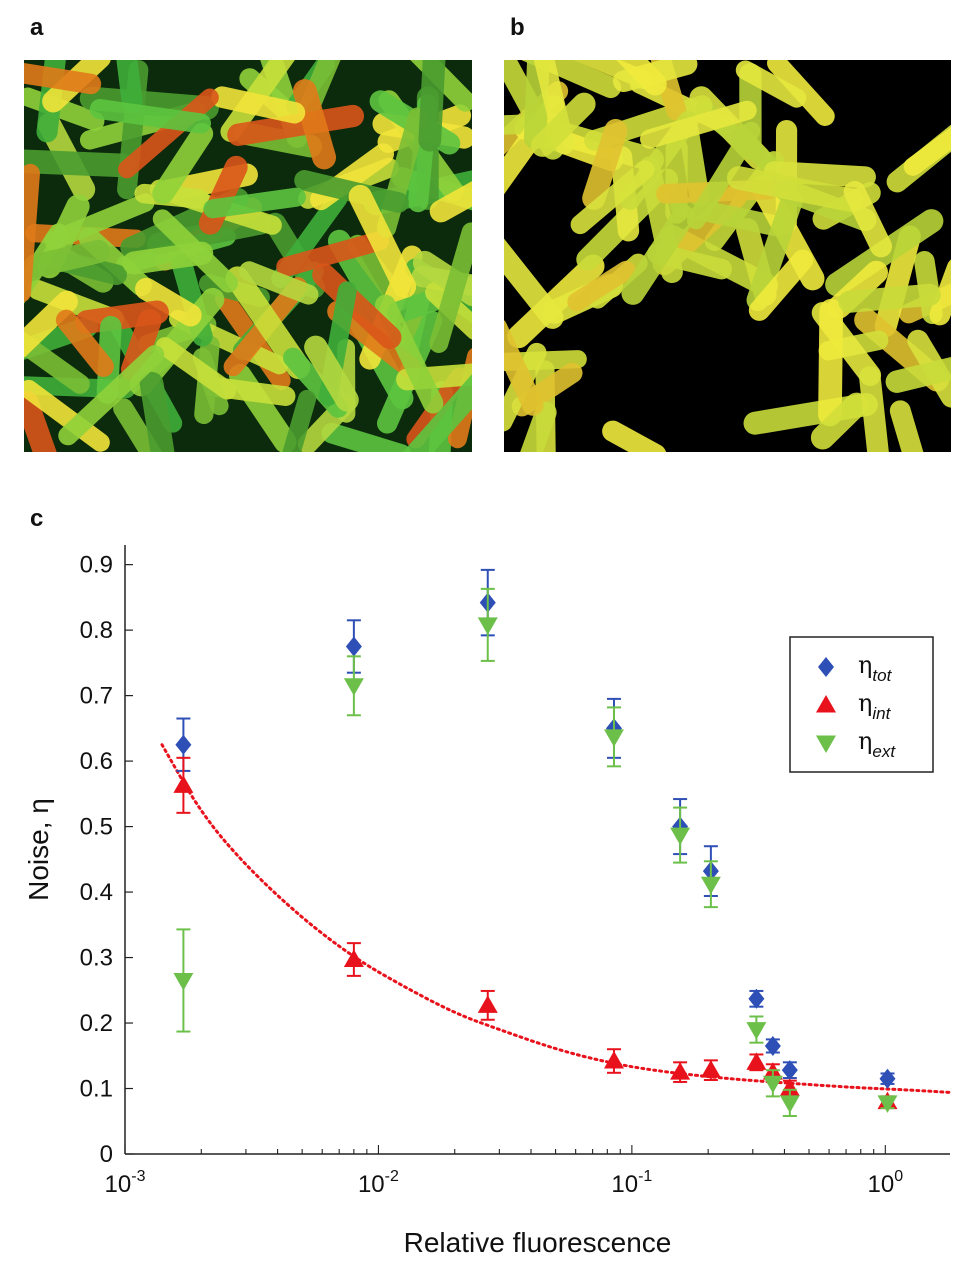 This screenshot has width=969, height=1262. What do you see at coordinates (96, 630) in the screenshot?
I see `y-tick-label: 0.8` at bounding box center [96, 630].